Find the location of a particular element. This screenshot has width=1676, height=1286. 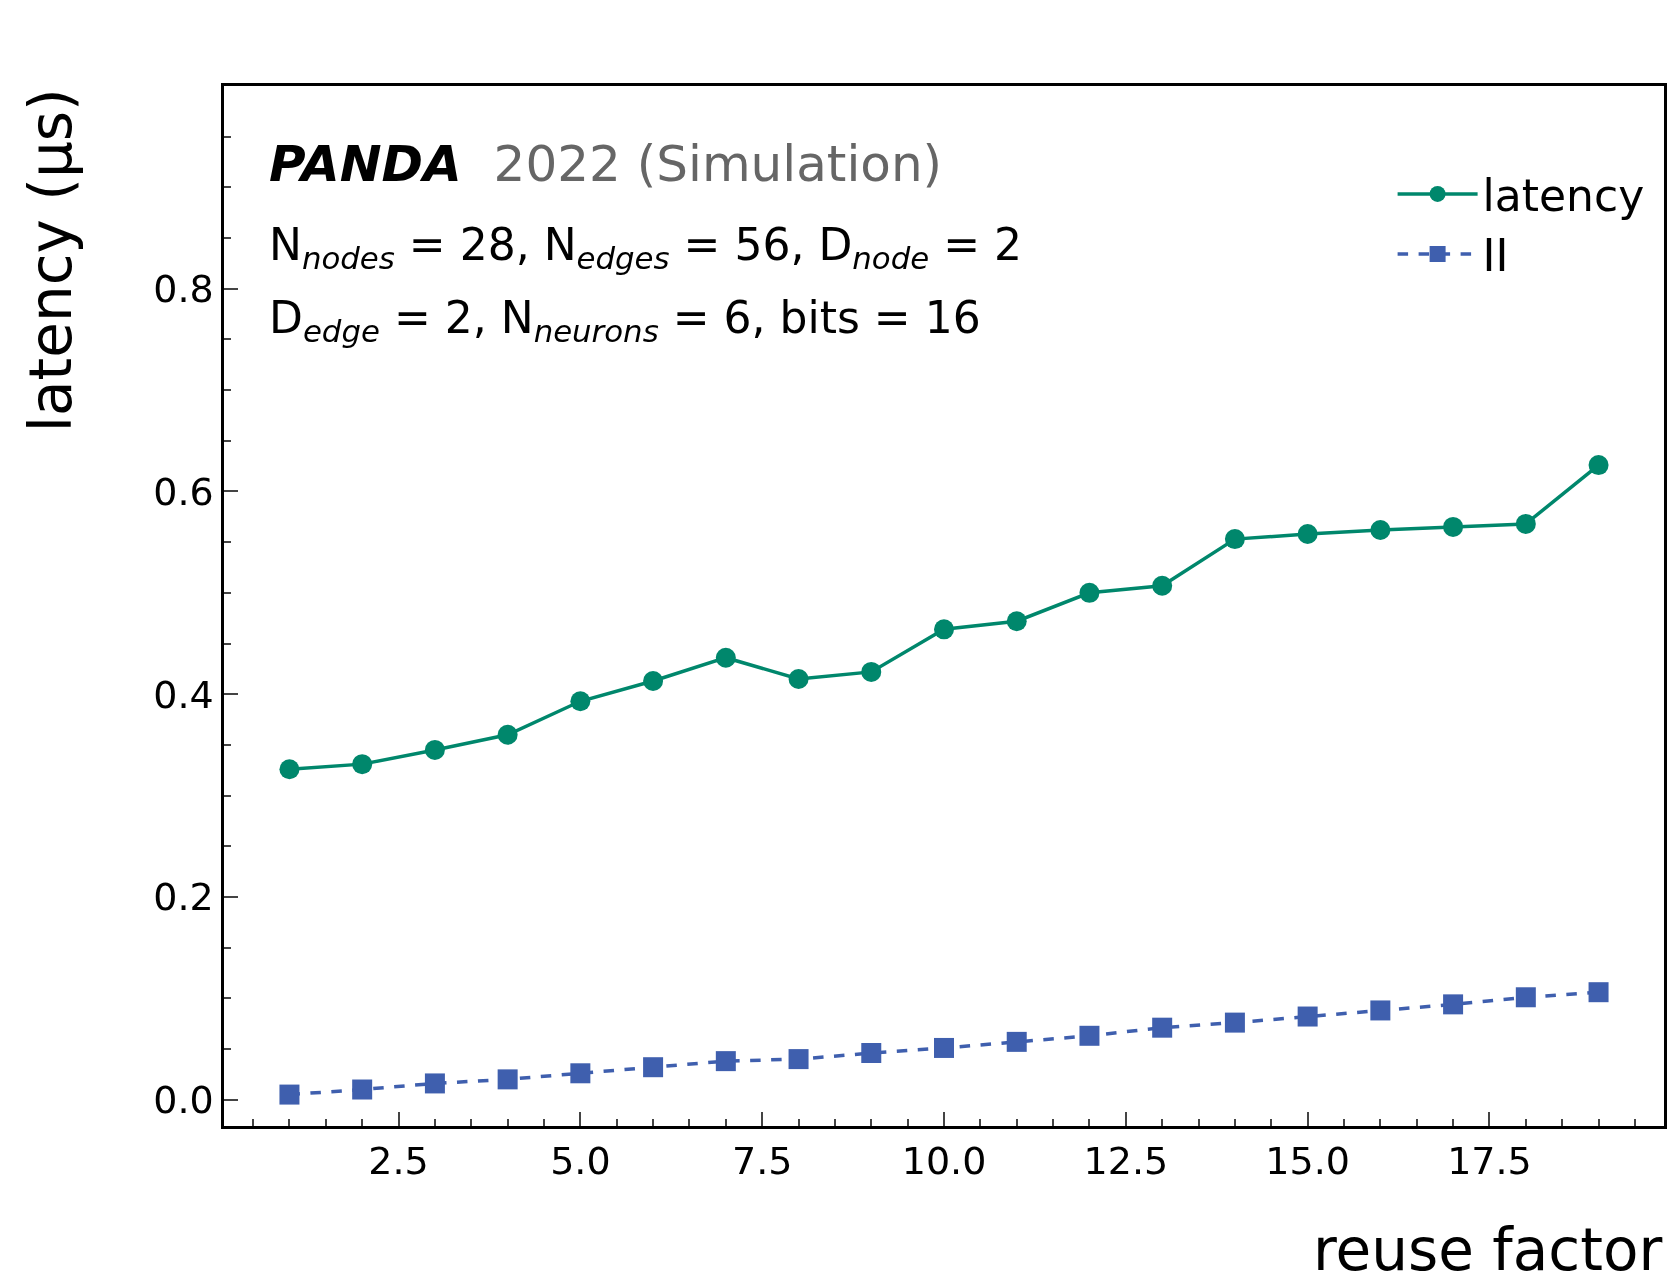

annotation: PANDA is located at coordinates (365, 164).